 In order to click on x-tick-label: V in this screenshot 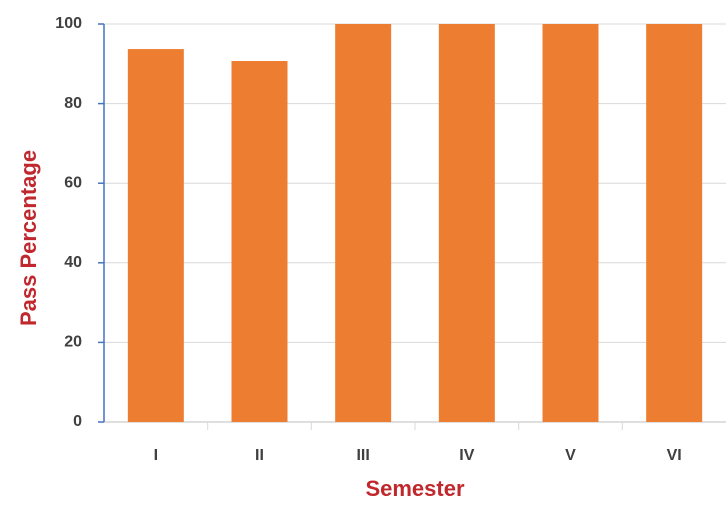, I will do `click(570, 455)`.